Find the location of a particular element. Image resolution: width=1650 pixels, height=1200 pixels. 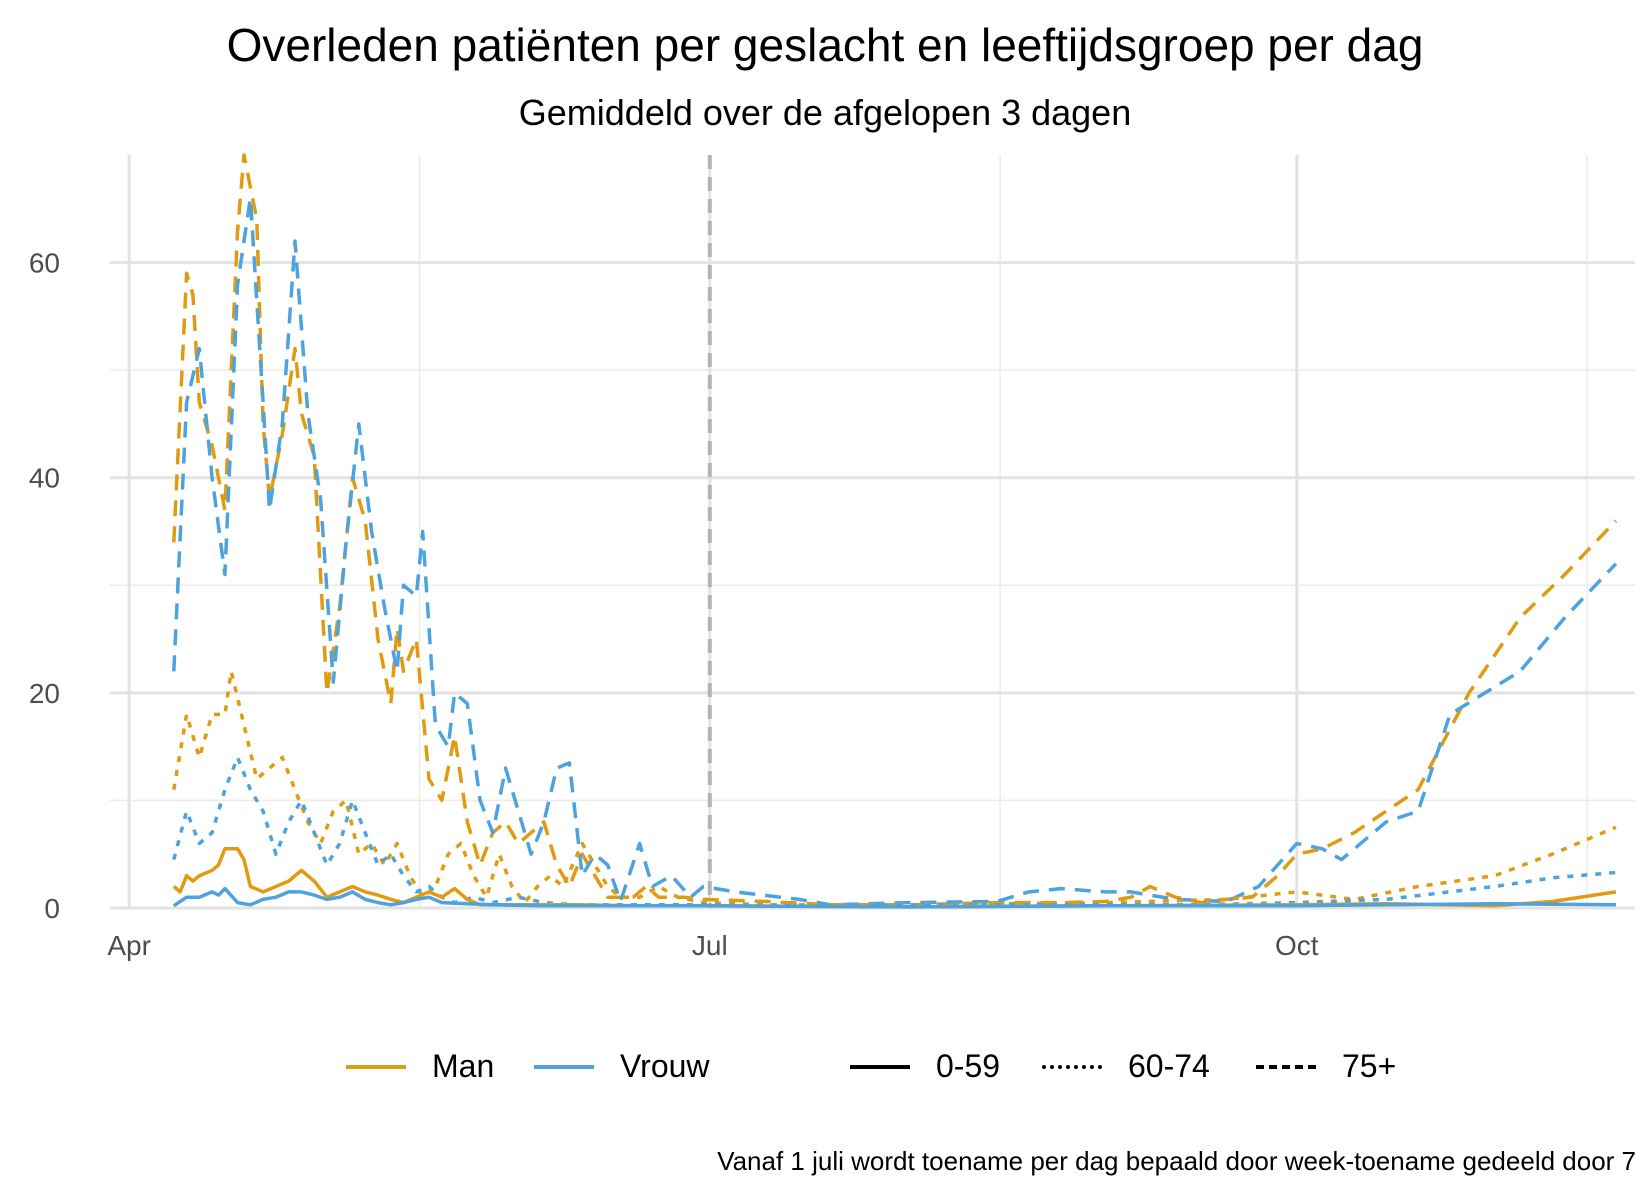

legend-key-dotted is located at coordinates (1072, 1066).